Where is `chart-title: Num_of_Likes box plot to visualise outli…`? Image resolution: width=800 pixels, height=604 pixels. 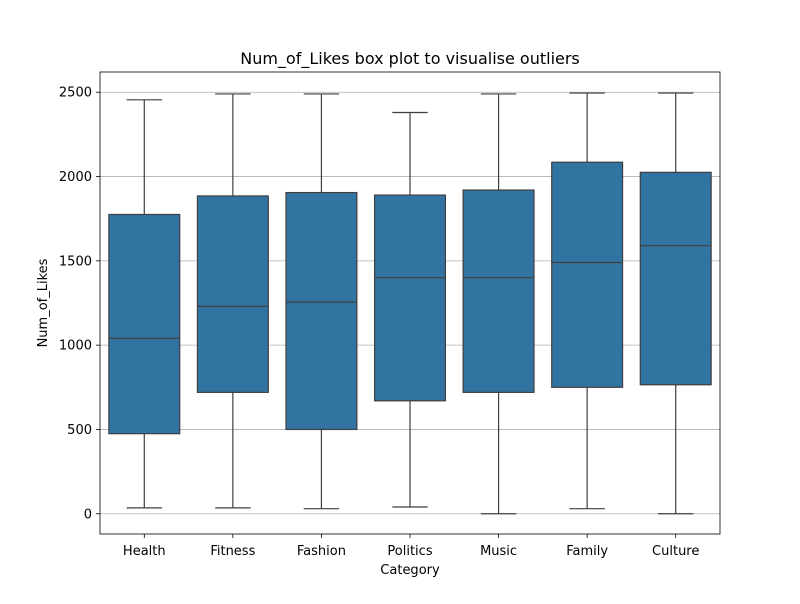
chart-title: Num_of_Likes box plot to visualise outli… is located at coordinates (410, 59).